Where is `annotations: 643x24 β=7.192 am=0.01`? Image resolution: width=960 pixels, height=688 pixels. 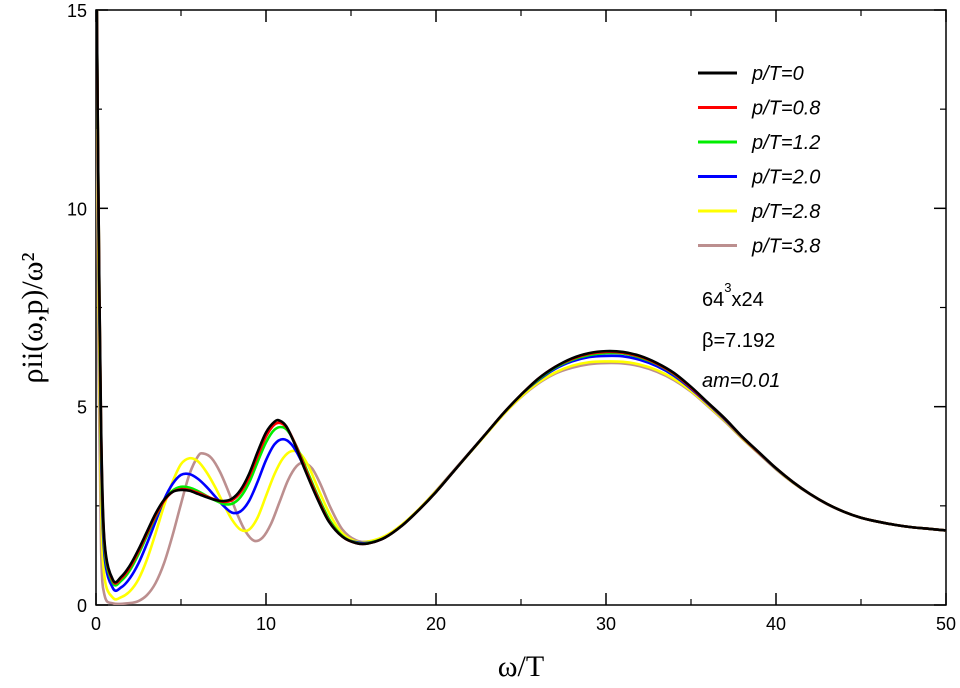 annotations: 643x24 β=7.192 am=0.01 is located at coordinates (741, 336).